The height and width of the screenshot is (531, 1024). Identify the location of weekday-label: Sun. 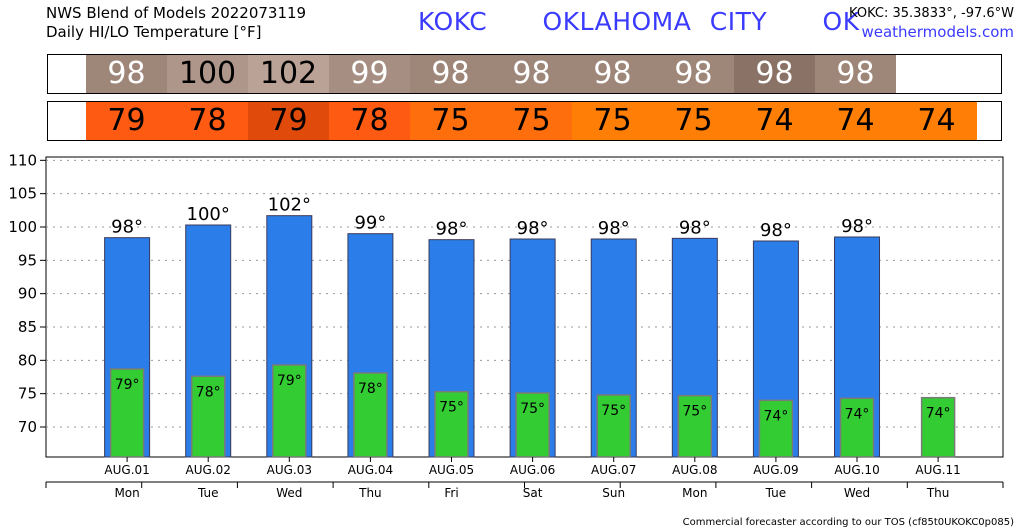
(613, 493).